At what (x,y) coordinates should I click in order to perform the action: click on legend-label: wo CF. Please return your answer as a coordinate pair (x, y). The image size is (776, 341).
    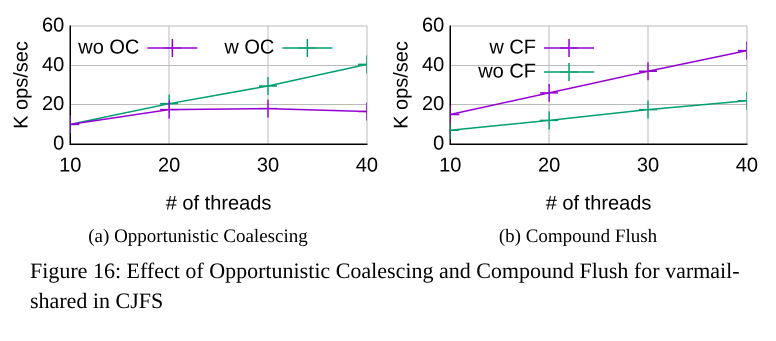
    Looking at the image, I should click on (506, 71).